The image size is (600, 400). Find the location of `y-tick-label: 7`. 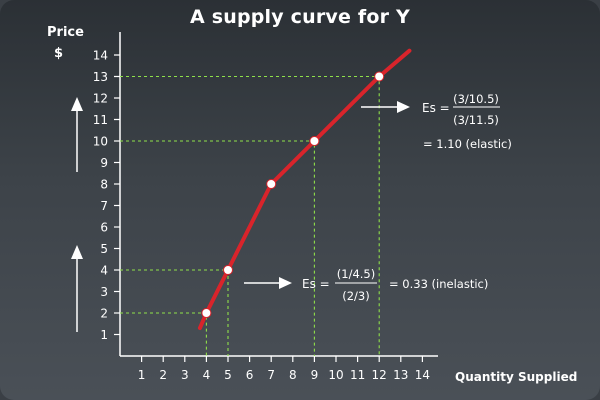

y-tick-label: 7 is located at coordinates (104, 206).